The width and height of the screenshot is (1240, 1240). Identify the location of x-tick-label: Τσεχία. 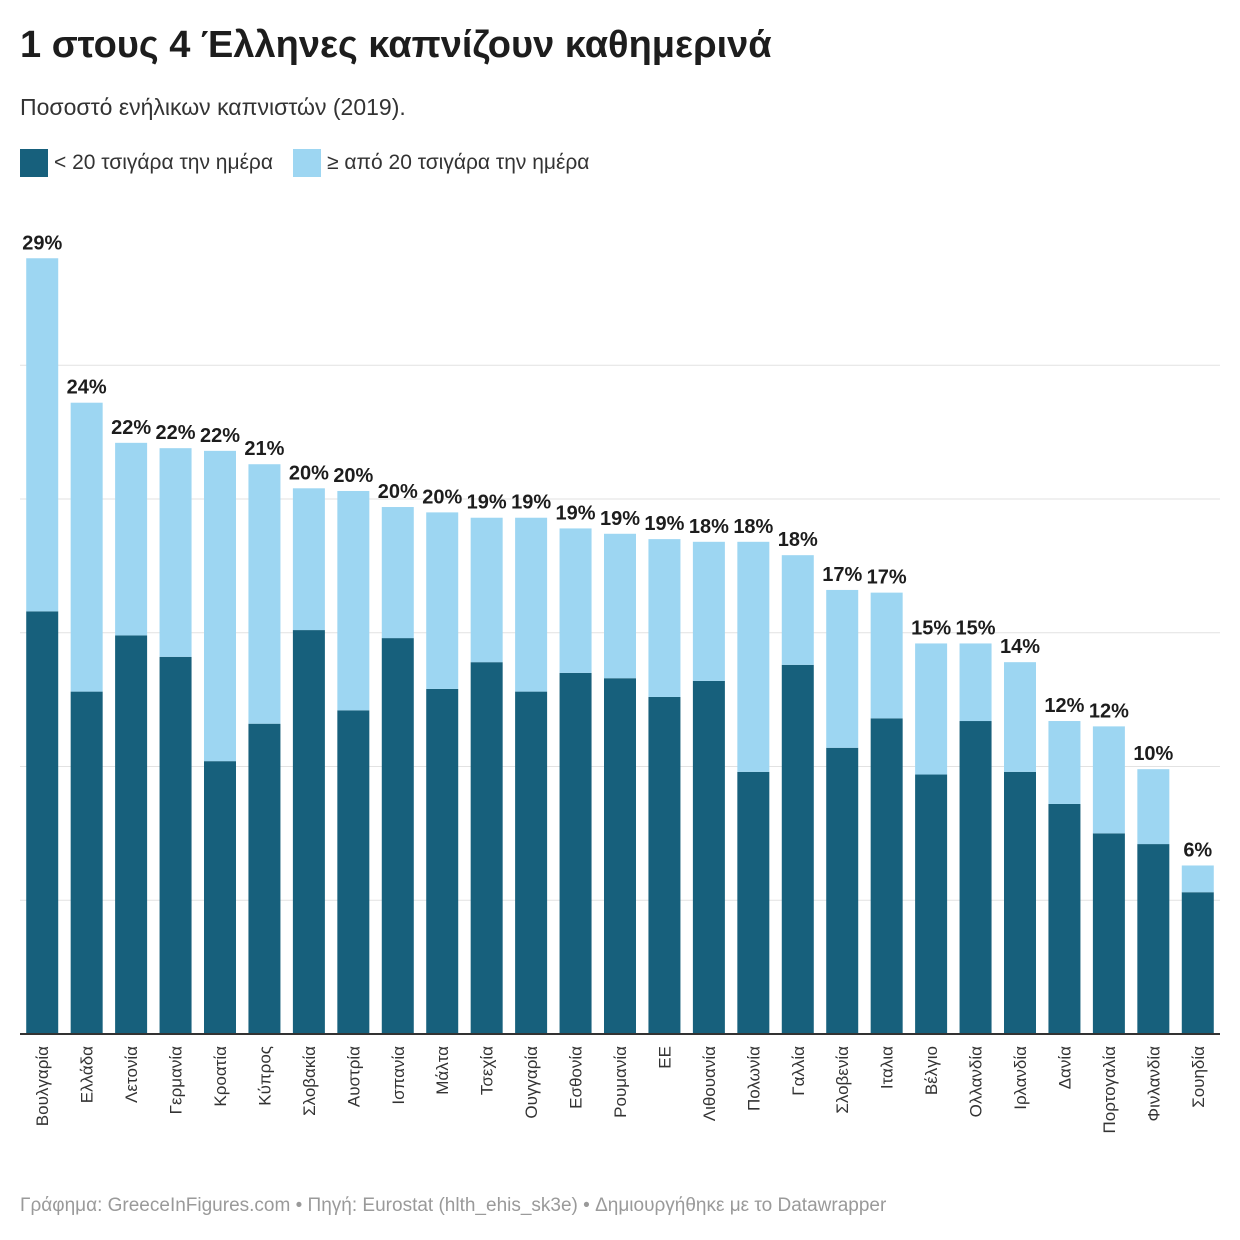
(487, 1070).